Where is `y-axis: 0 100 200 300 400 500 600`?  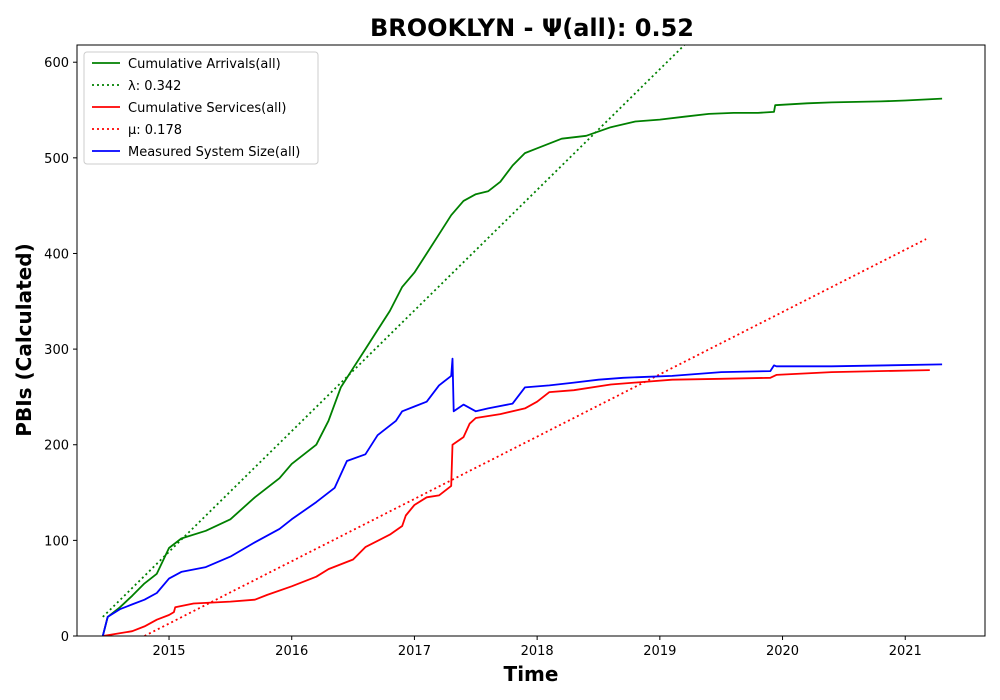
y-axis: 0 100 200 300 400 500 600 is located at coordinates (60, 350).